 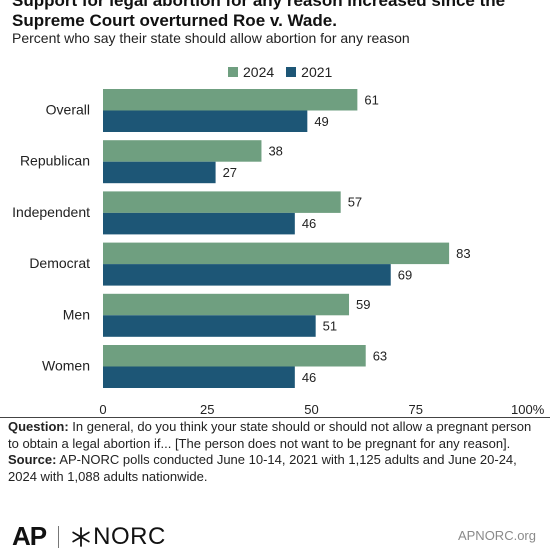 I want to click on value-label-overall-2021: 49, so click(x=321, y=121).